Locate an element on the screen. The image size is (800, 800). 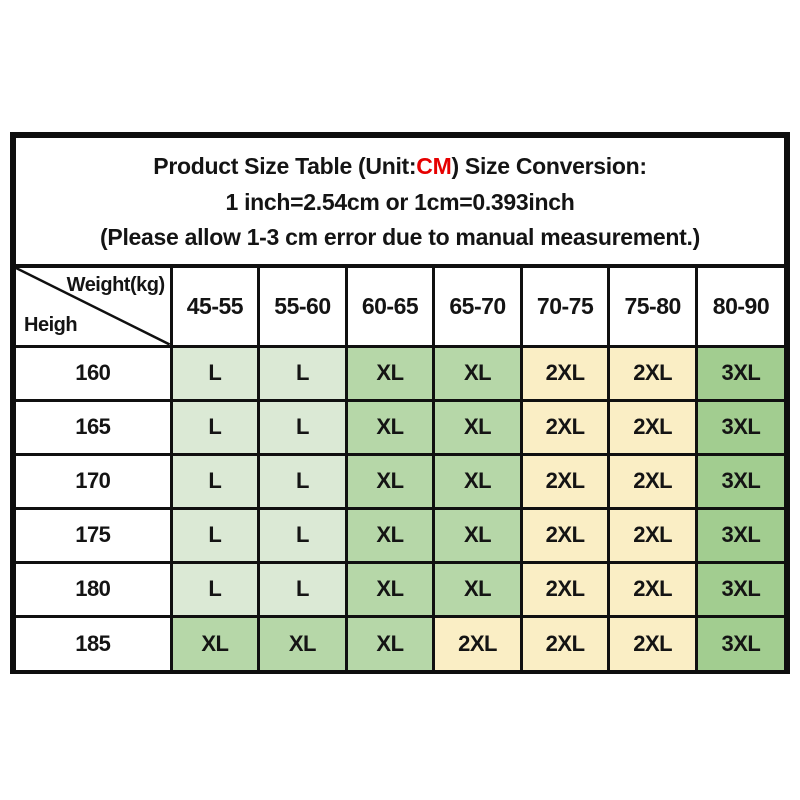
title-line-1-suffix: ) Size Conversion: is located at coordinates (549, 165).